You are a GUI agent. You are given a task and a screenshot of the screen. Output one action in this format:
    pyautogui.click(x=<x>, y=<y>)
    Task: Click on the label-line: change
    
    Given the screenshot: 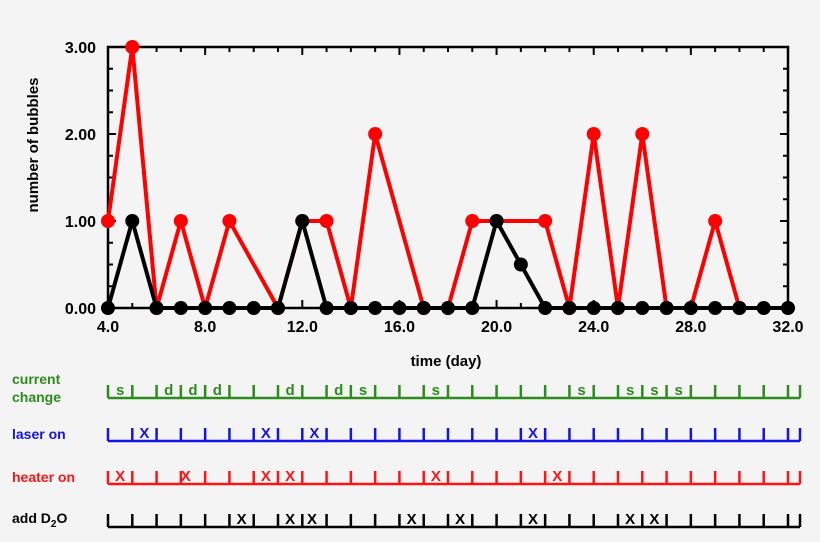 What is the action you would take?
    pyautogui.click(x=36, y=397)
    